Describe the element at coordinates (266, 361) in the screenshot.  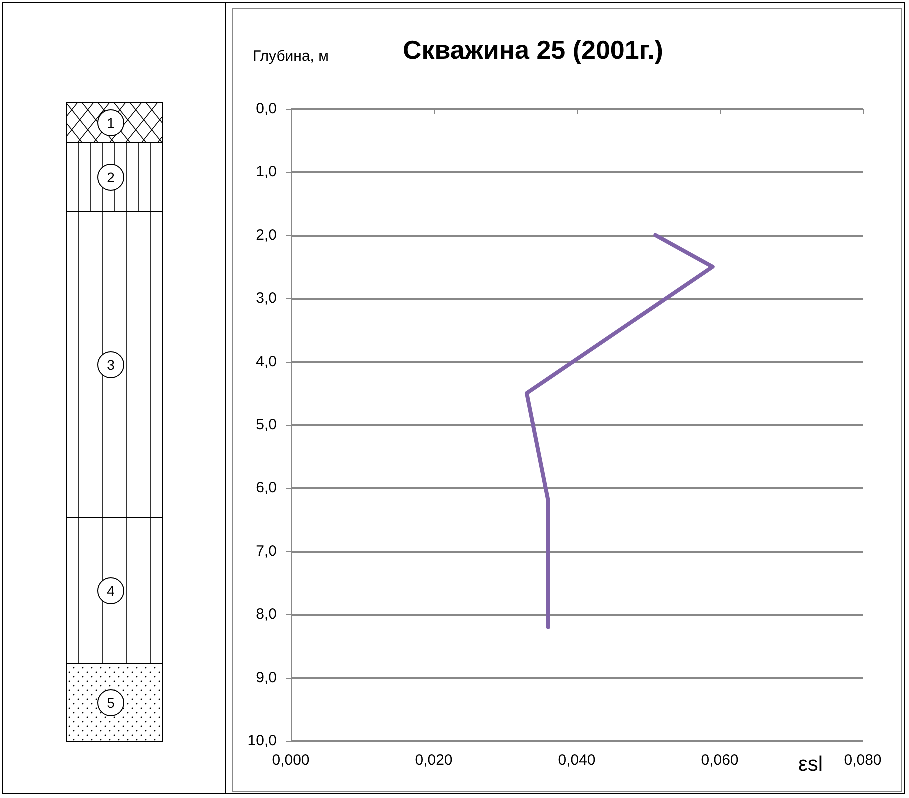
I see `y-tick-label: 4,0` at that location.